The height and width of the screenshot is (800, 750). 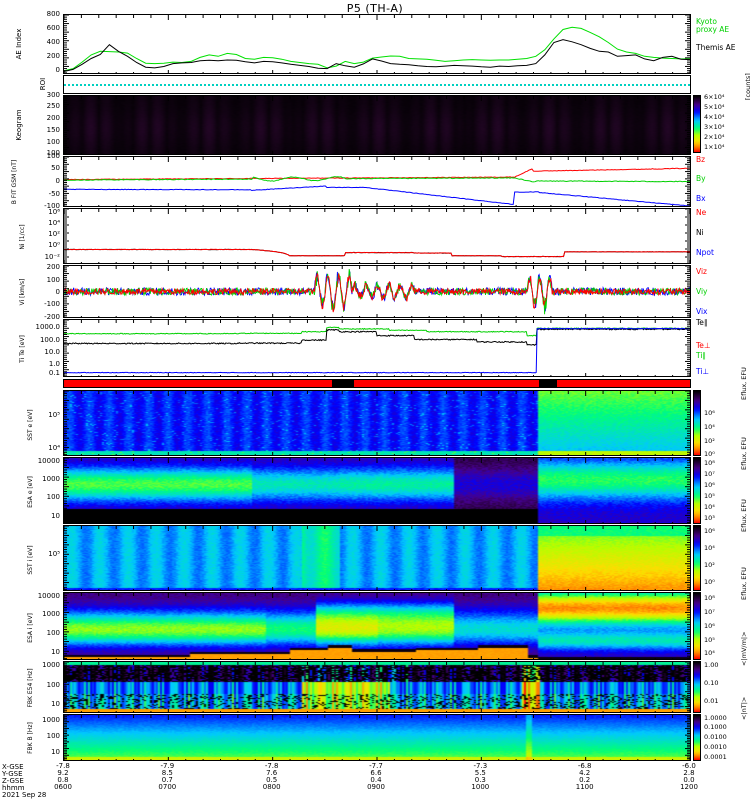 I want to click on ytick-keo-250: 250, so click(x=53, y=106).